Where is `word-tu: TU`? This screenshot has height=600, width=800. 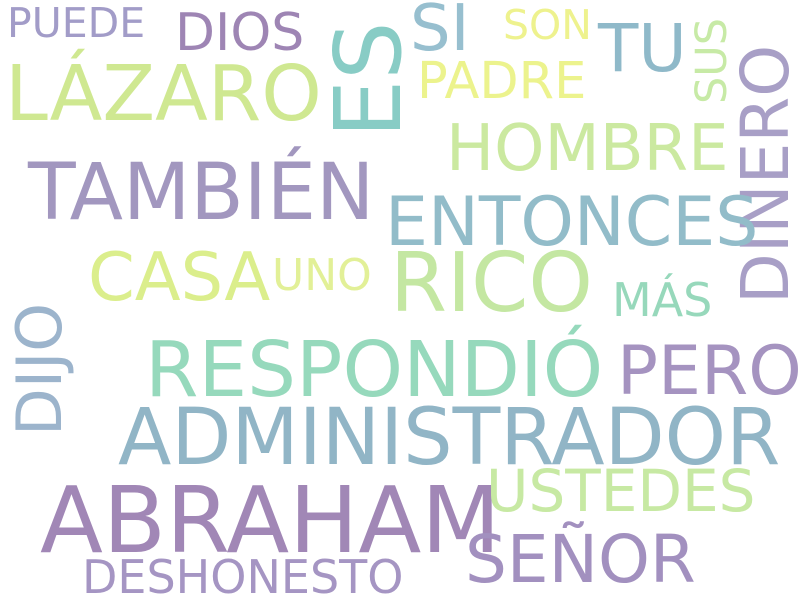 word-tu: TU is located at coordinates (642, 48).